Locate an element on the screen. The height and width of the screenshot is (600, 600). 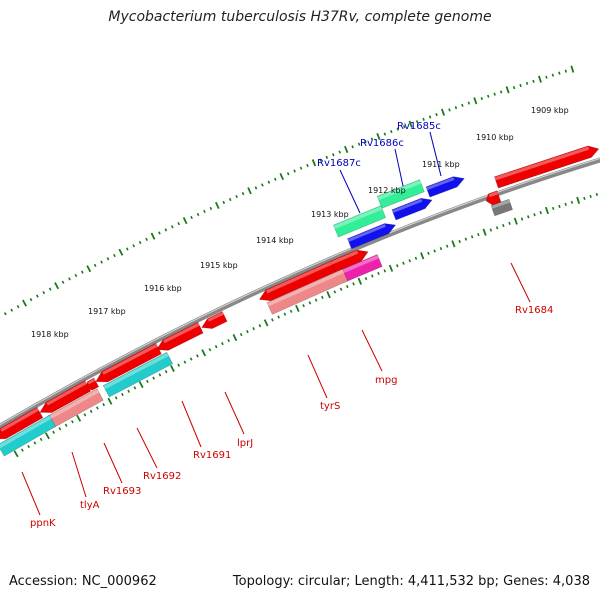
kbp-label: 1914 kbp is located at coordinates (275, 240).